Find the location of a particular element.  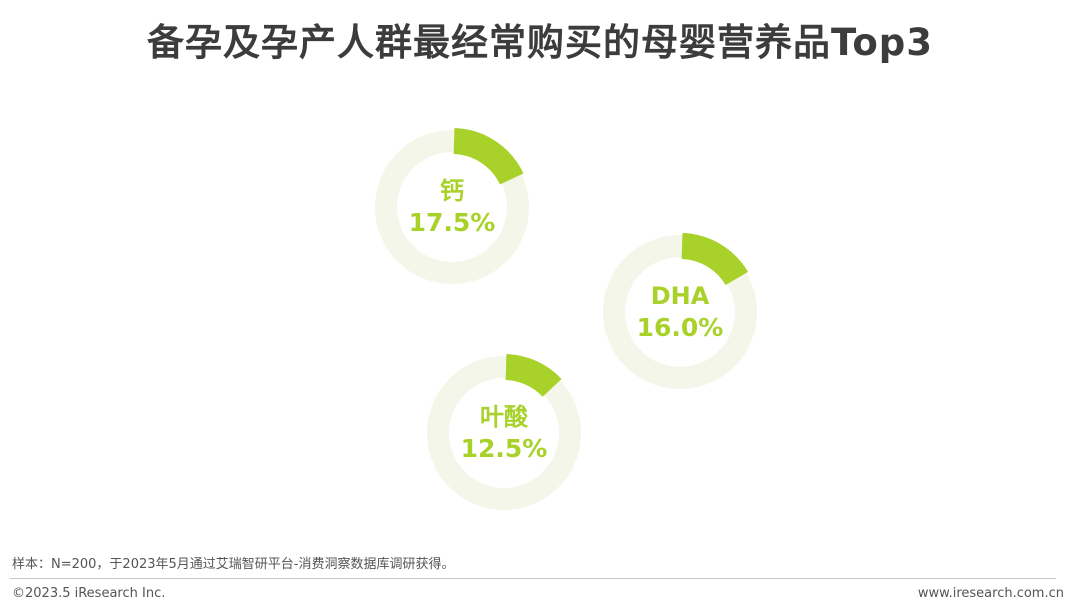

donut-value-label: 17.5% is located at coordinates (452, 222).